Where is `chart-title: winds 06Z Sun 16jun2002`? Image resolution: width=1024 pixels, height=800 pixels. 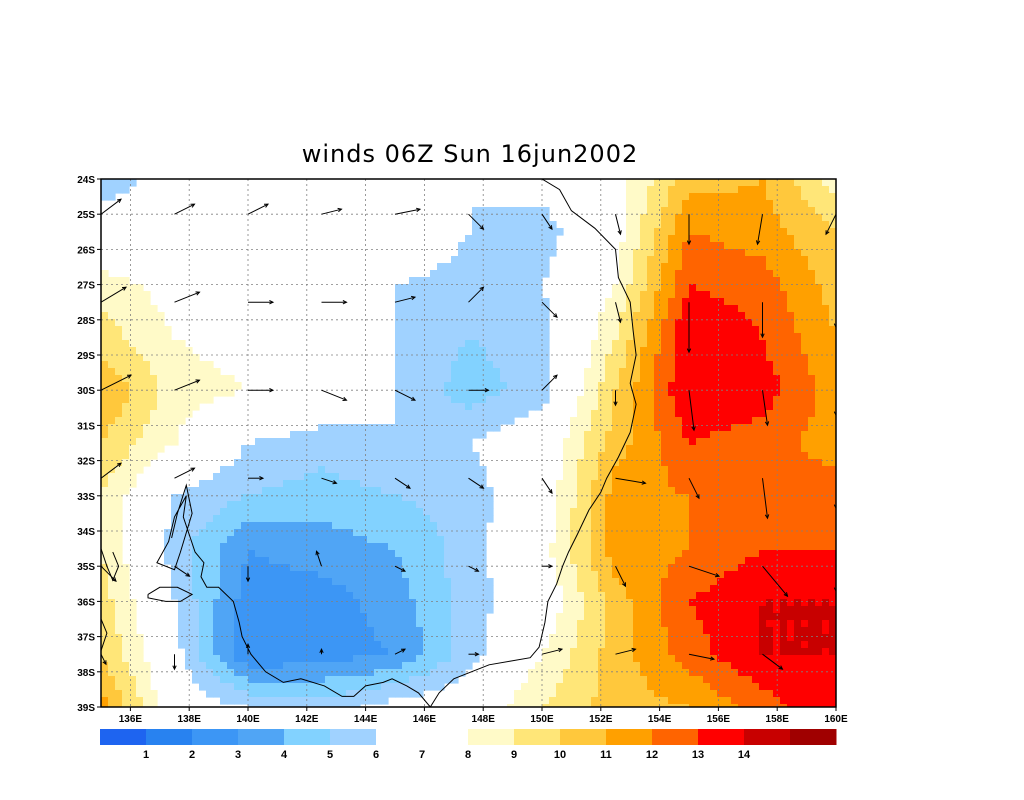
chart-title: winds 06Z Sun 16jun2002 is located at coordinates (470, 154).